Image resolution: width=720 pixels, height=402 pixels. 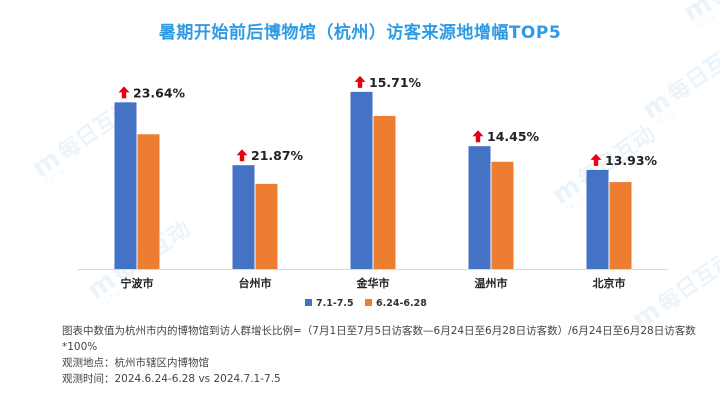 I want to click on growth-label: 14.45%, so click(x=513, y=136).